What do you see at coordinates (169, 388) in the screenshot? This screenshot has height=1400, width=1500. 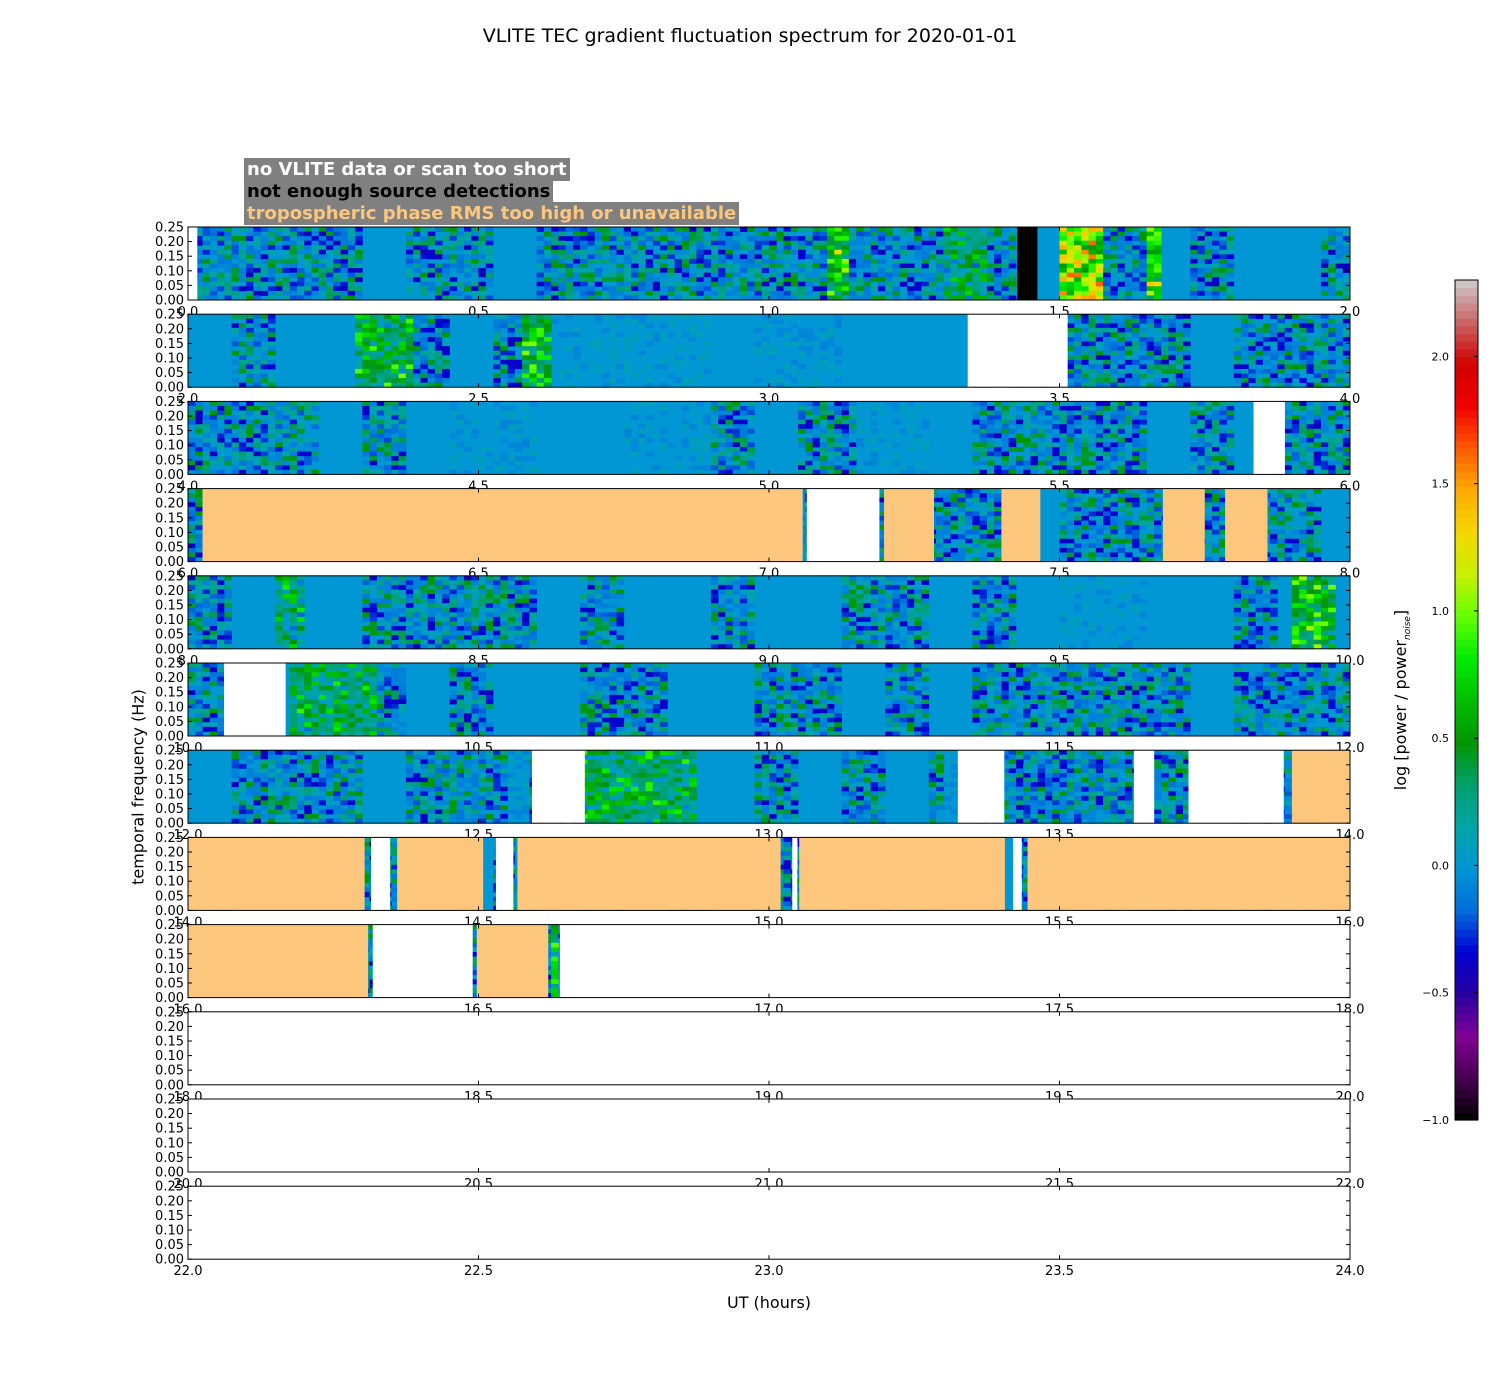 I see `y-tick-label: 0.00` at bounding box center [169, 388].